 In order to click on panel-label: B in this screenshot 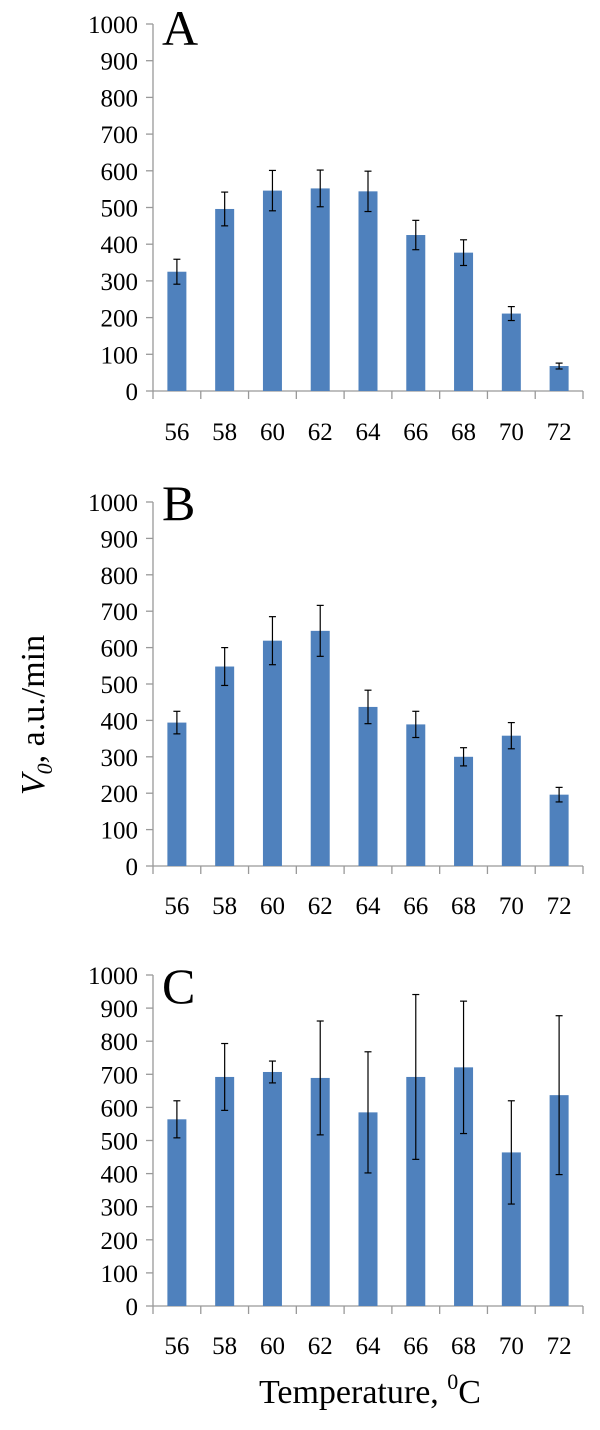, I will do `click(178, 503)`.